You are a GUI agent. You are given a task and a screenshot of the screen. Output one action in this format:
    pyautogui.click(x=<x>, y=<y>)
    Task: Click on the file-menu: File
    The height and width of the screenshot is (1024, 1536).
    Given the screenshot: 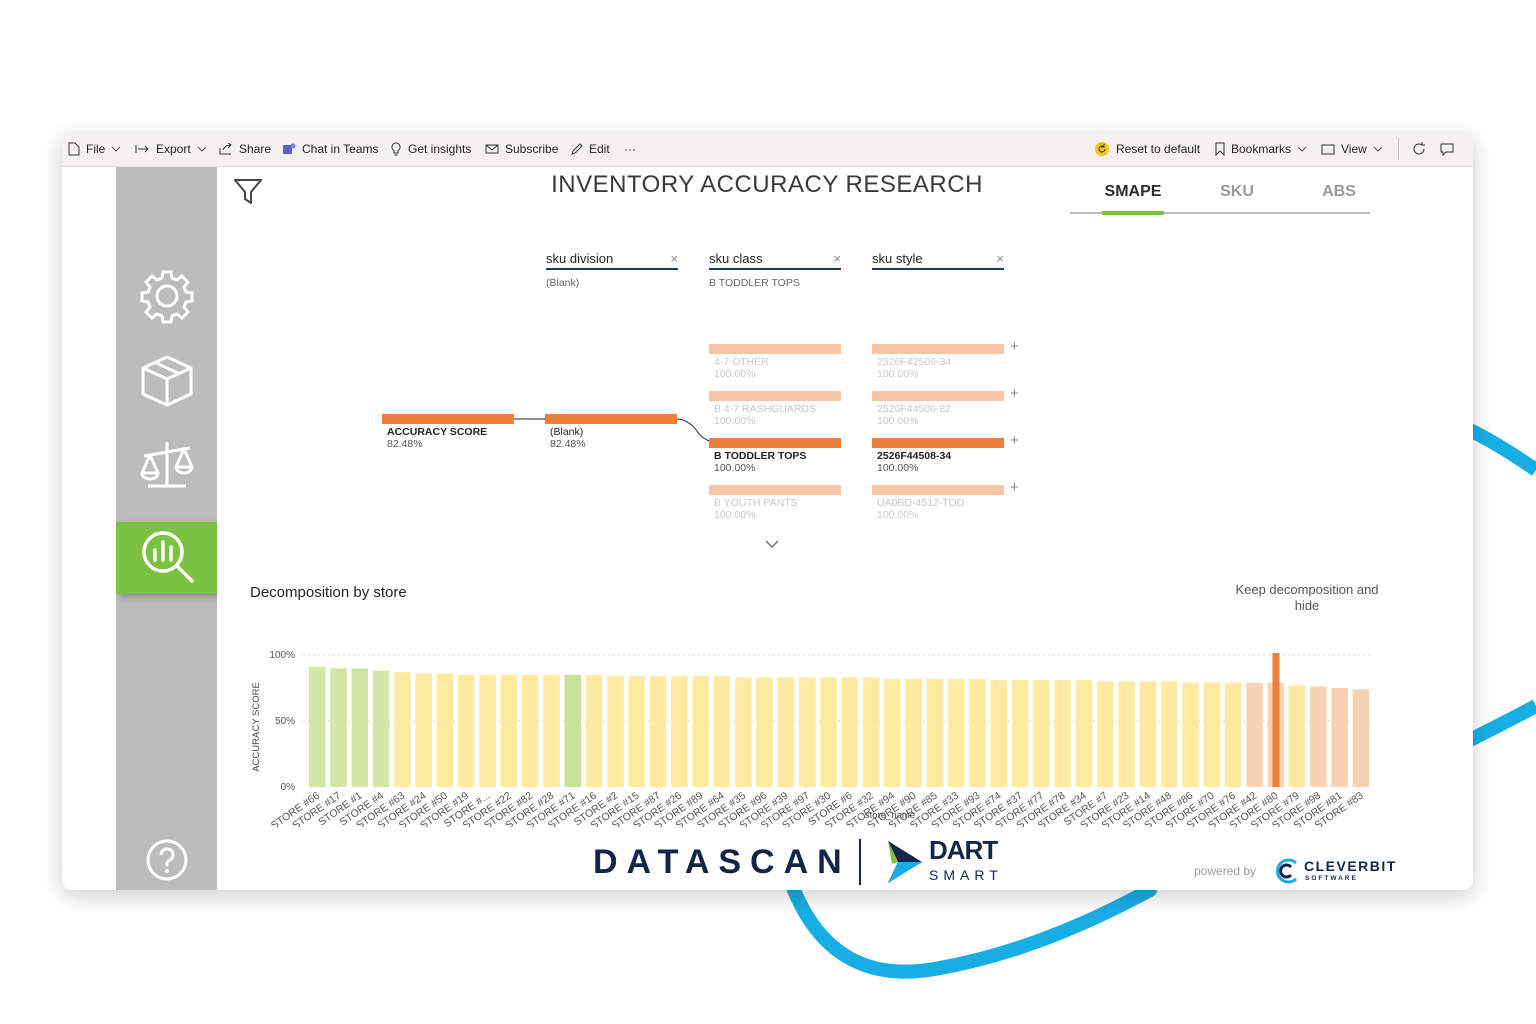 What is the action you would take?
    pyautogui.click(x=94, y=149)
    